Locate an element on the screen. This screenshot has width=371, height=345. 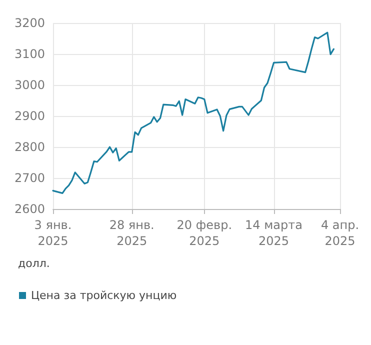
y-tick-label: 2900 is located at coordinates (29, 116).